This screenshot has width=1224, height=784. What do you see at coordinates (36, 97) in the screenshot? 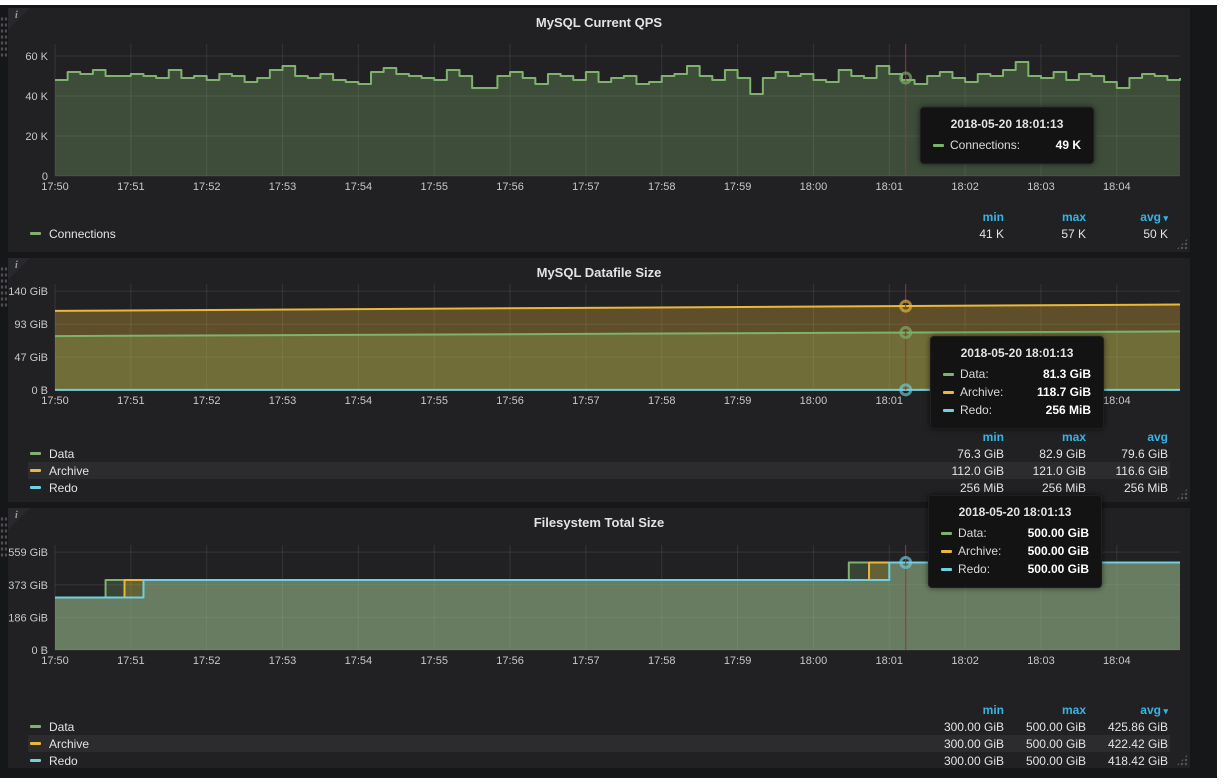
I see `y-axis-tick-label: 40 K` at bounding box center [36, 97].